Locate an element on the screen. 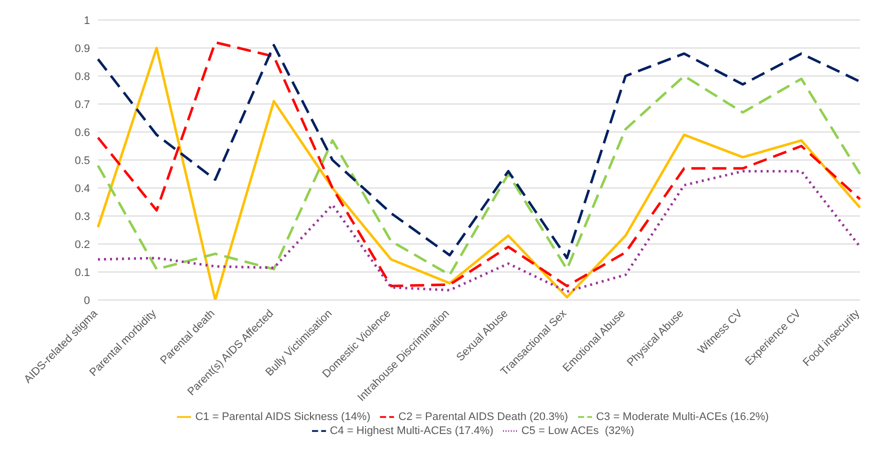  y-tick-label: 0 is located at coordinates (87, 300).